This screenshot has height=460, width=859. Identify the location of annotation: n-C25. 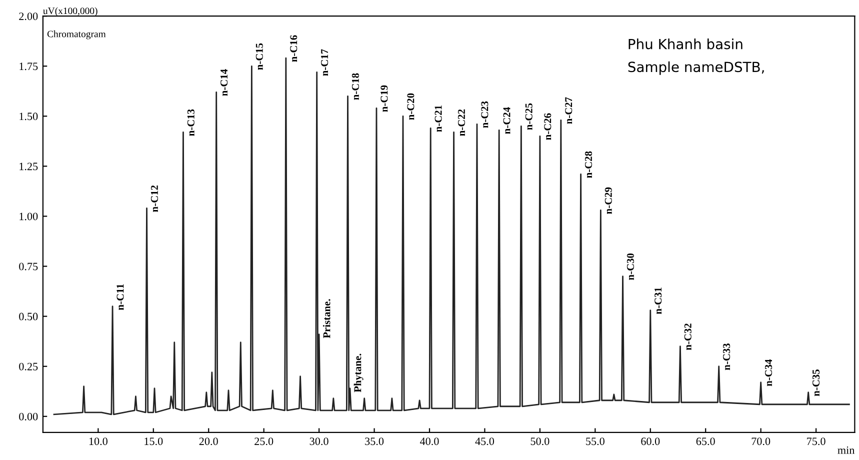
(528, 116).